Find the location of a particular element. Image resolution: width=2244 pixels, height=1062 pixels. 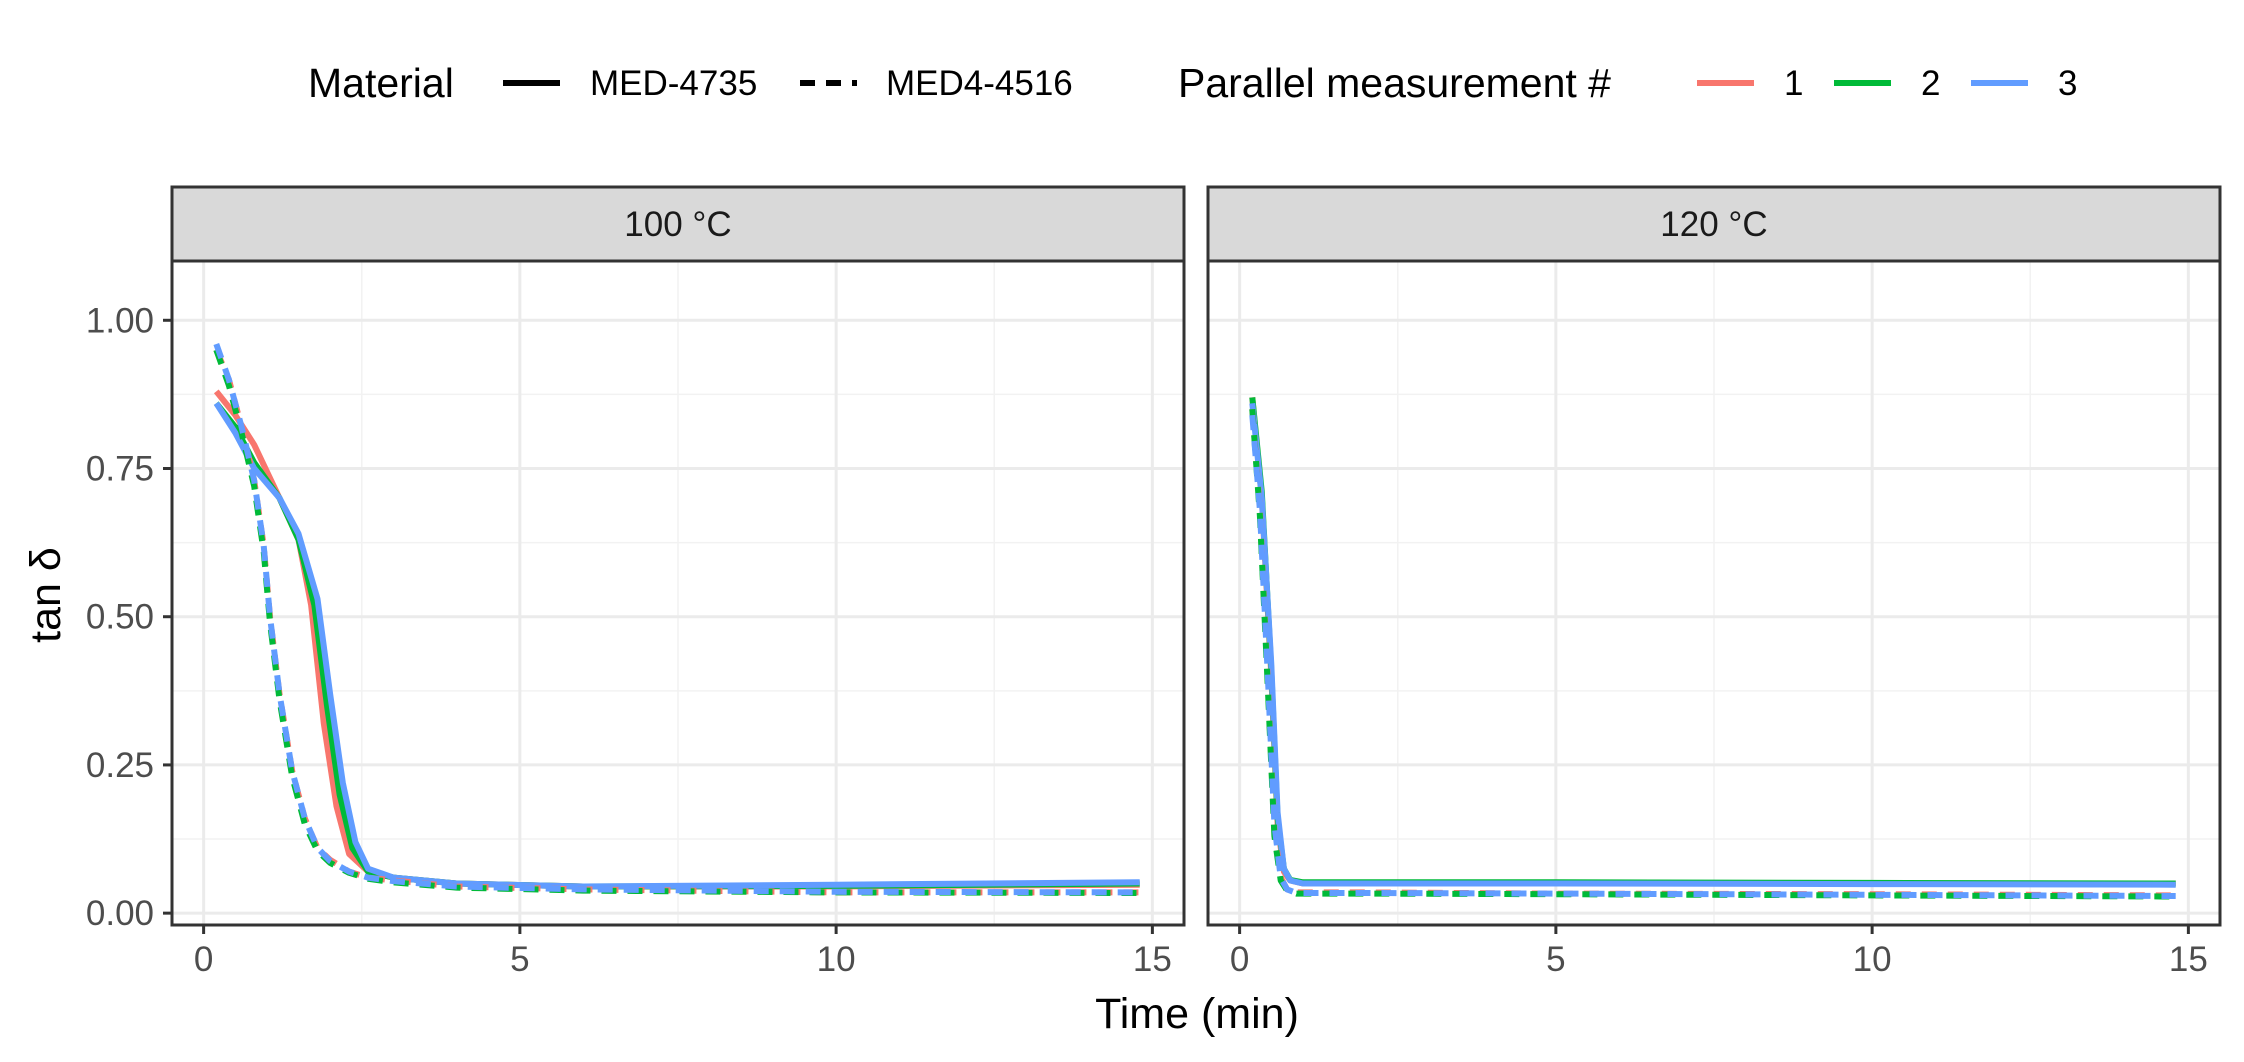

facet-strip-label: 120 °C is located at coordinates (1713, 224).